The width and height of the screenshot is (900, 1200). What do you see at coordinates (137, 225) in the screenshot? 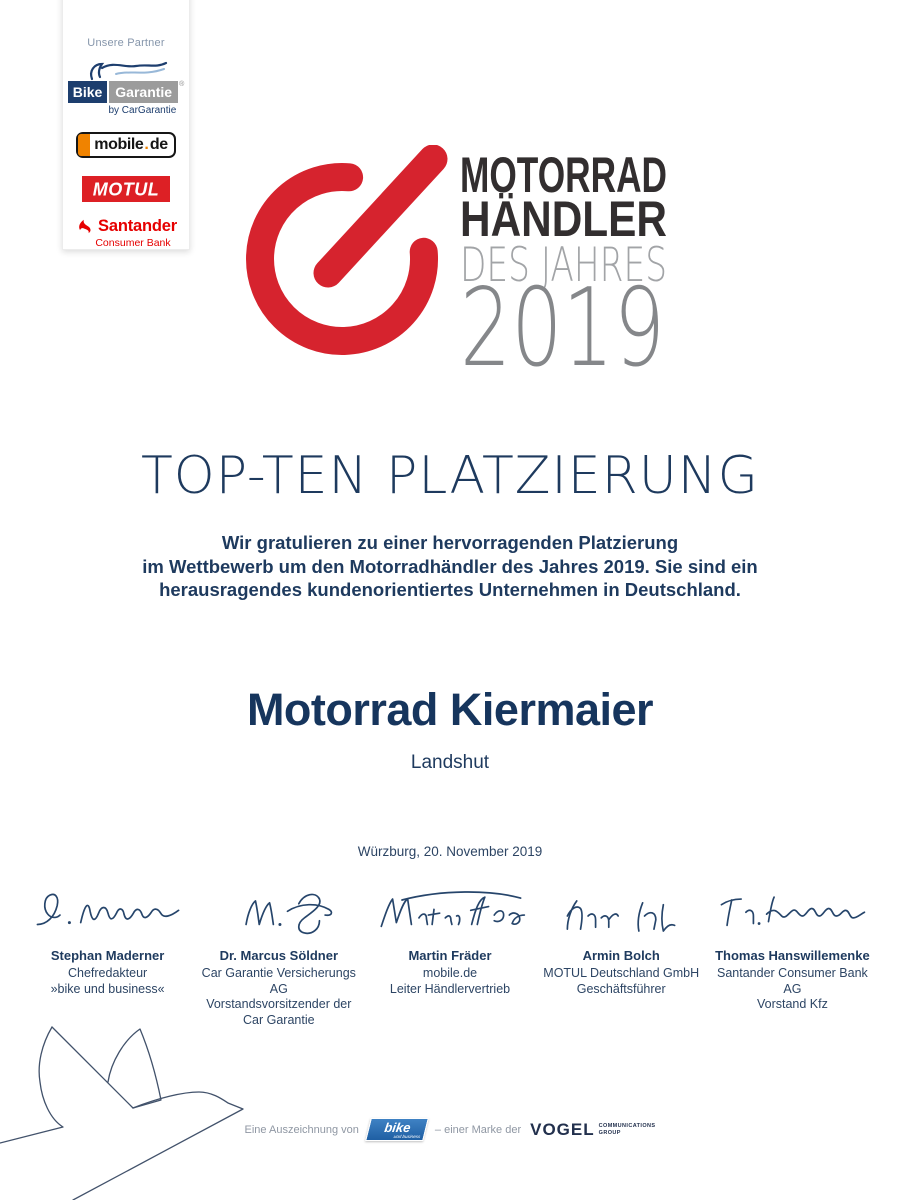
I see `santander-word: Santander` at bounding box center [137, 225].